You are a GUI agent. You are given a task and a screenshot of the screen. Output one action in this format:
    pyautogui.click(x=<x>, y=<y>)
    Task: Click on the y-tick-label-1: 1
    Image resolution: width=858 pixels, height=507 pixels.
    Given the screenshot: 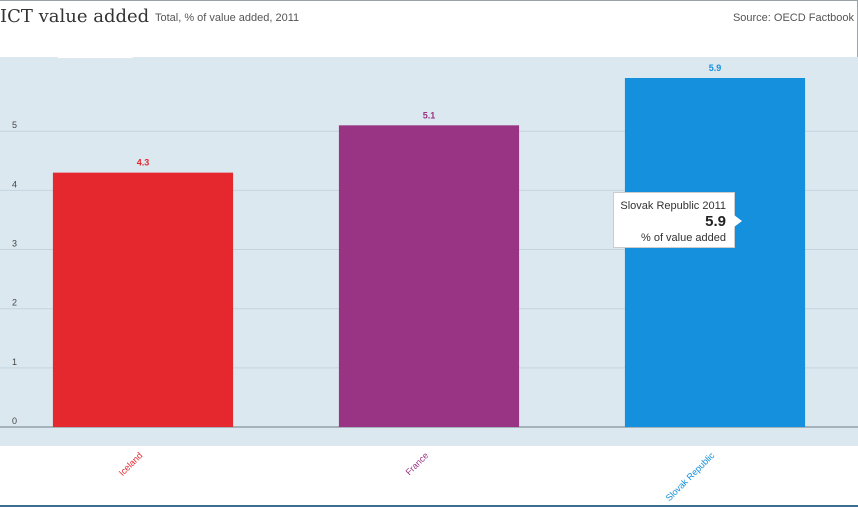 What is the action you would take?
    pyautogui.click(x=14, y=362)
    